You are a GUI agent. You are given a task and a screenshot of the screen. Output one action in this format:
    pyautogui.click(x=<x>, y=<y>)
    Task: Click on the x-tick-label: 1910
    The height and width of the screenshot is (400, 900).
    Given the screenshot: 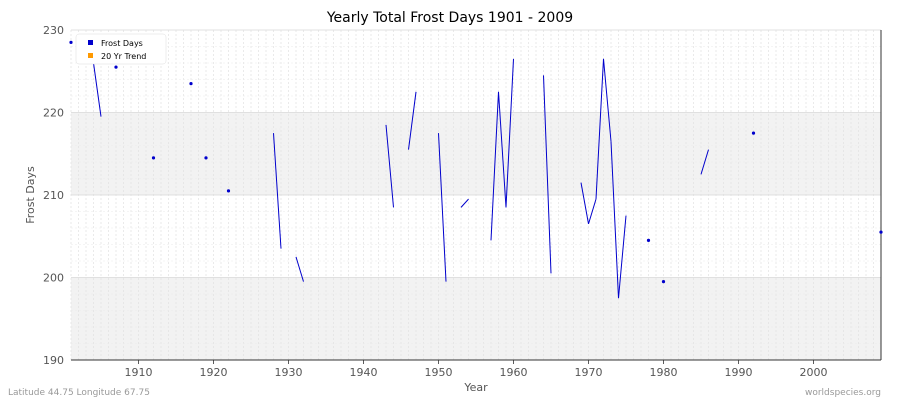 What is the action you would take?
    pyautogui.click(x=139, y=372)
    